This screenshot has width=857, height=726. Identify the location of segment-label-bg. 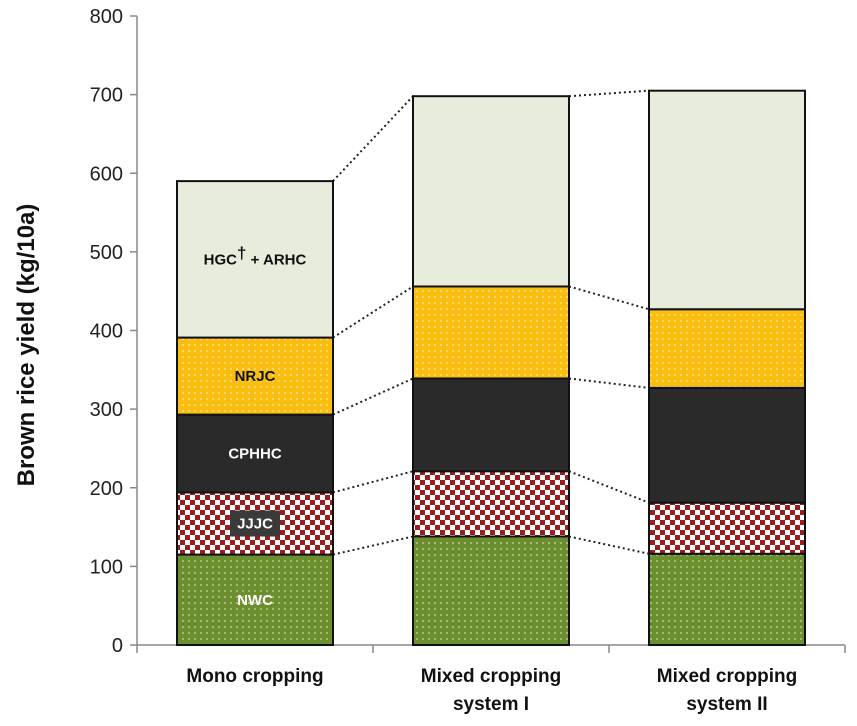
(255, 523).